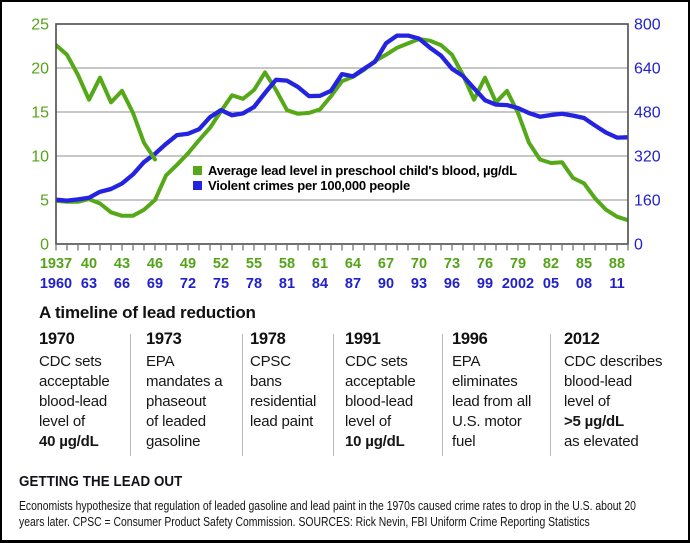  What do you see at coordinates (363, 339) in the screenshot?
I see `timeline-event-year: 1991` at bounding box center [363, 339].